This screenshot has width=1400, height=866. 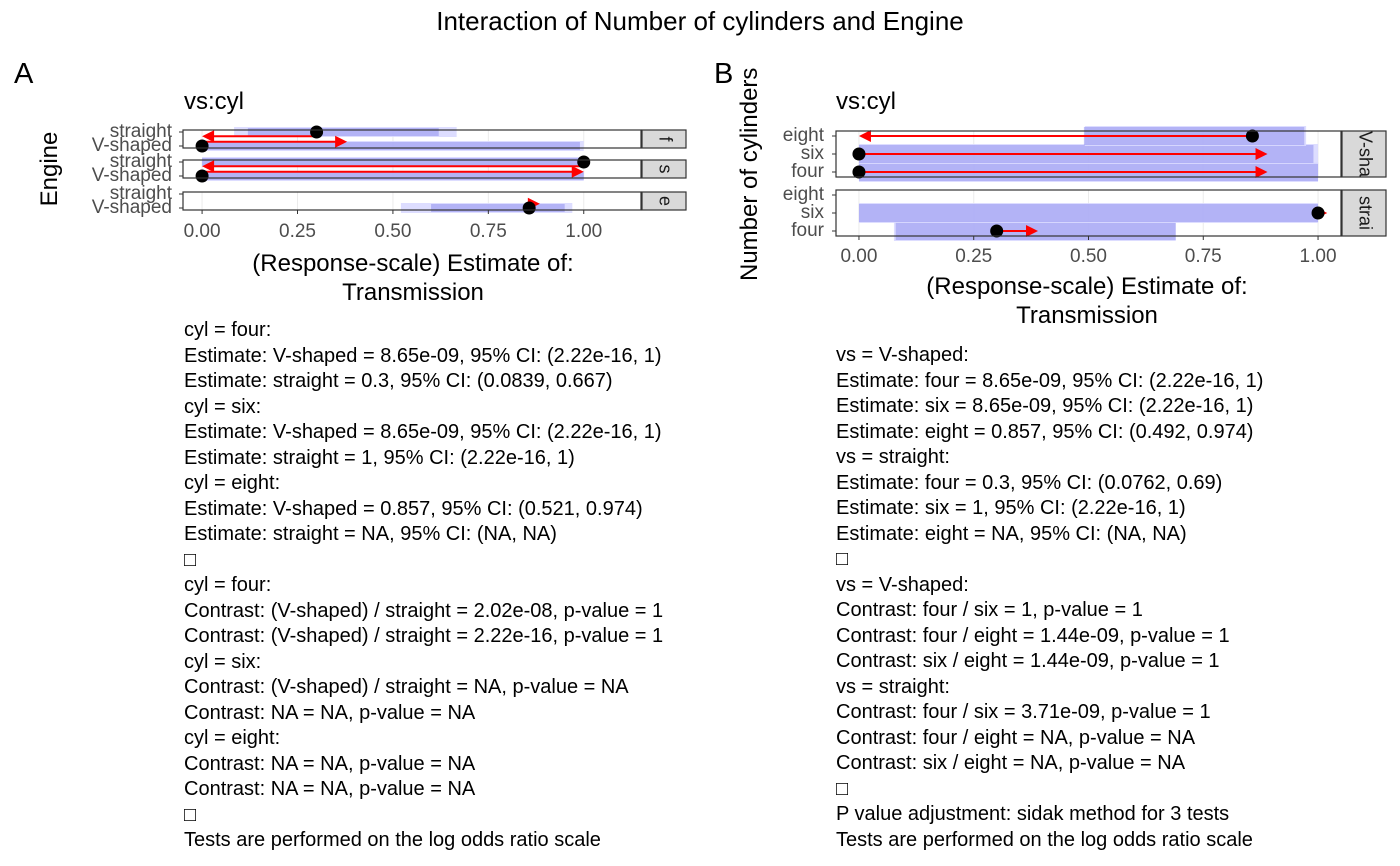 What do you see at coordinates (1087, 286) in the screenshot?
I see `panel-b-xlabel-line1: (Response-scale) Estimate of:` at bounding box center [1087, 286].